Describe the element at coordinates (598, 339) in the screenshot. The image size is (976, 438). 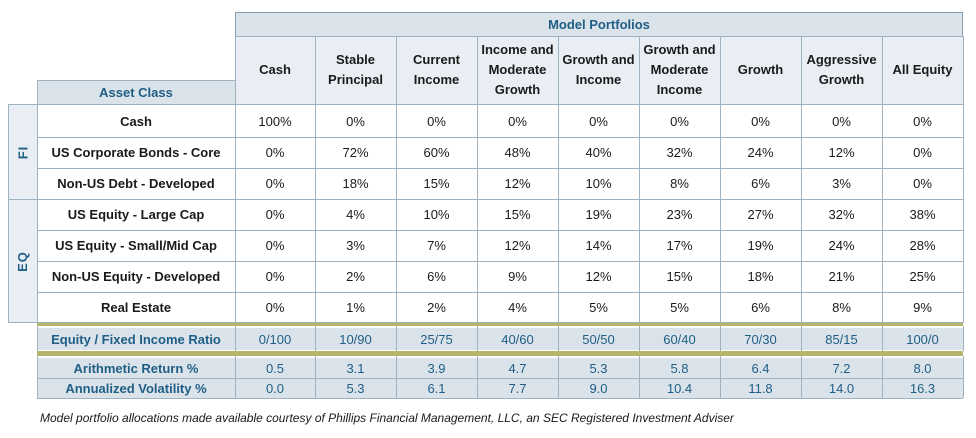
I see `summary-cell: 50/50` at that location.